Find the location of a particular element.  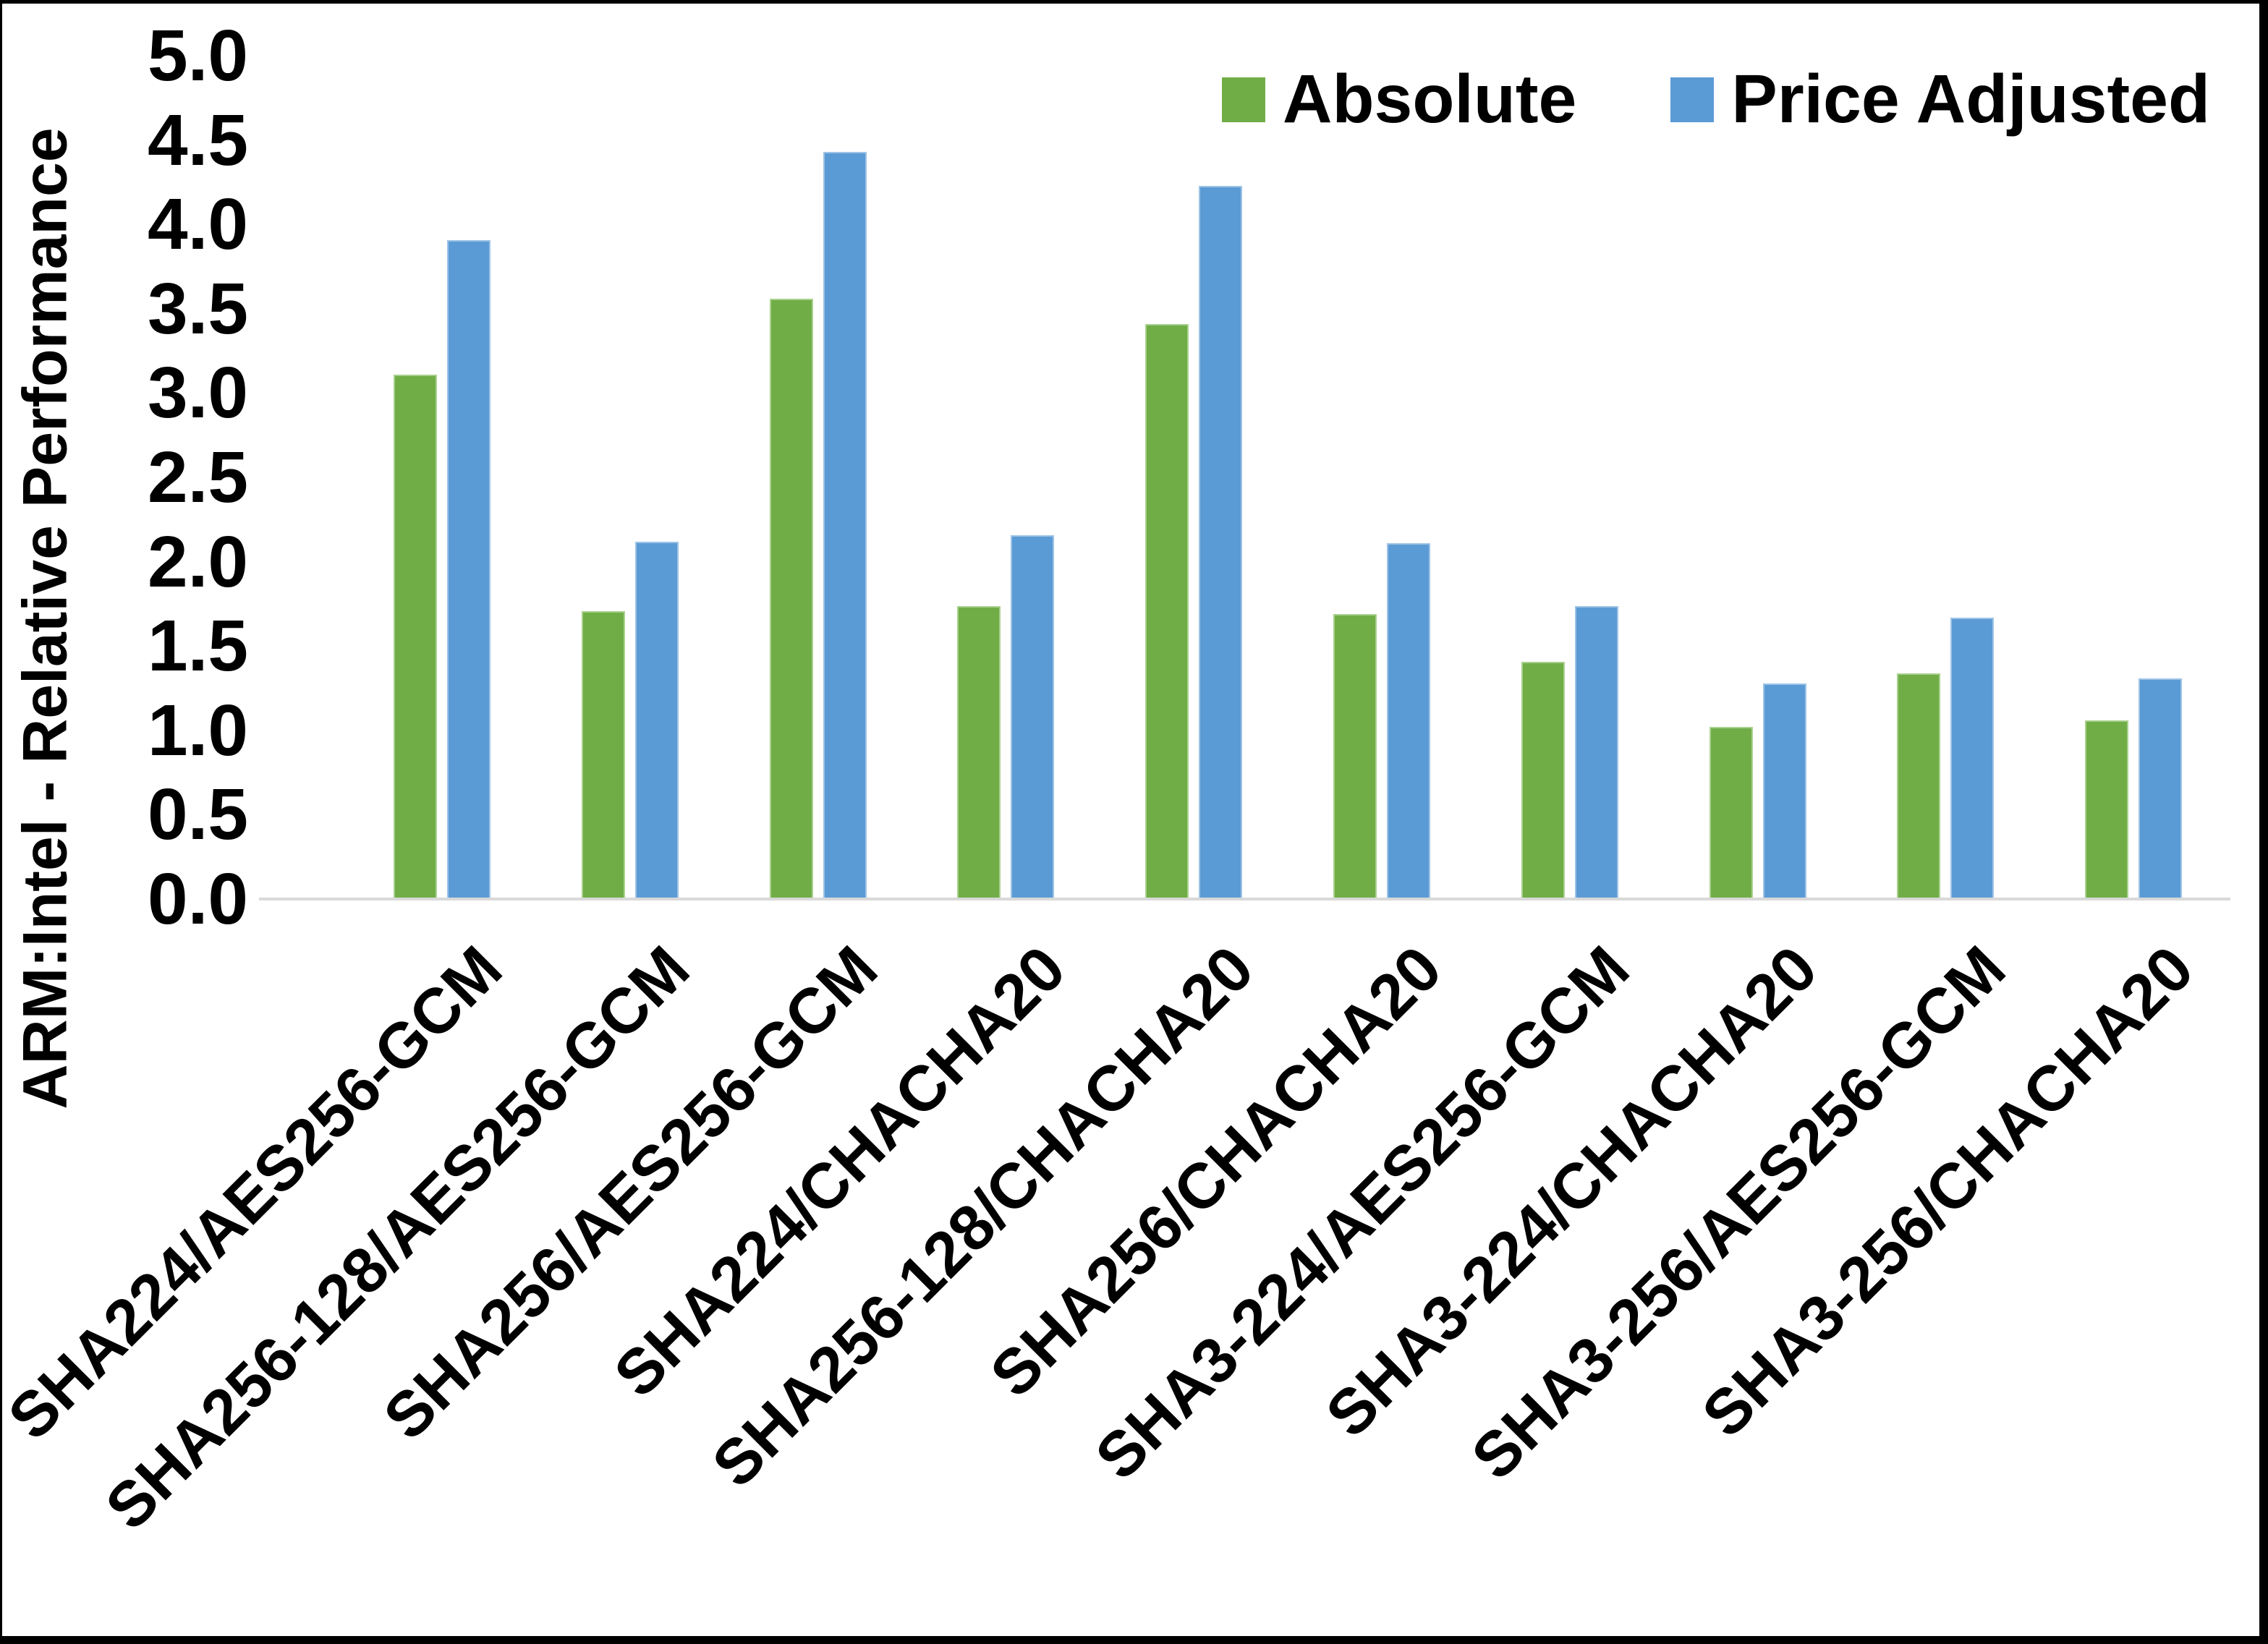

legend-item-absolute: Absolute is located at coordinates (1399, 99).